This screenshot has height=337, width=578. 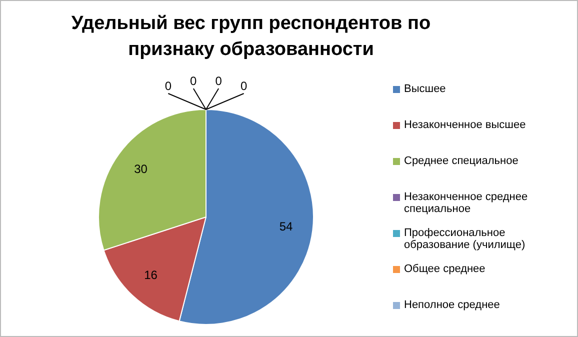 What do you see at coordinates (465, 125) in the screenshot?
I see `legend-label: Незаконченное высшее` at bounding box center [465, 125].